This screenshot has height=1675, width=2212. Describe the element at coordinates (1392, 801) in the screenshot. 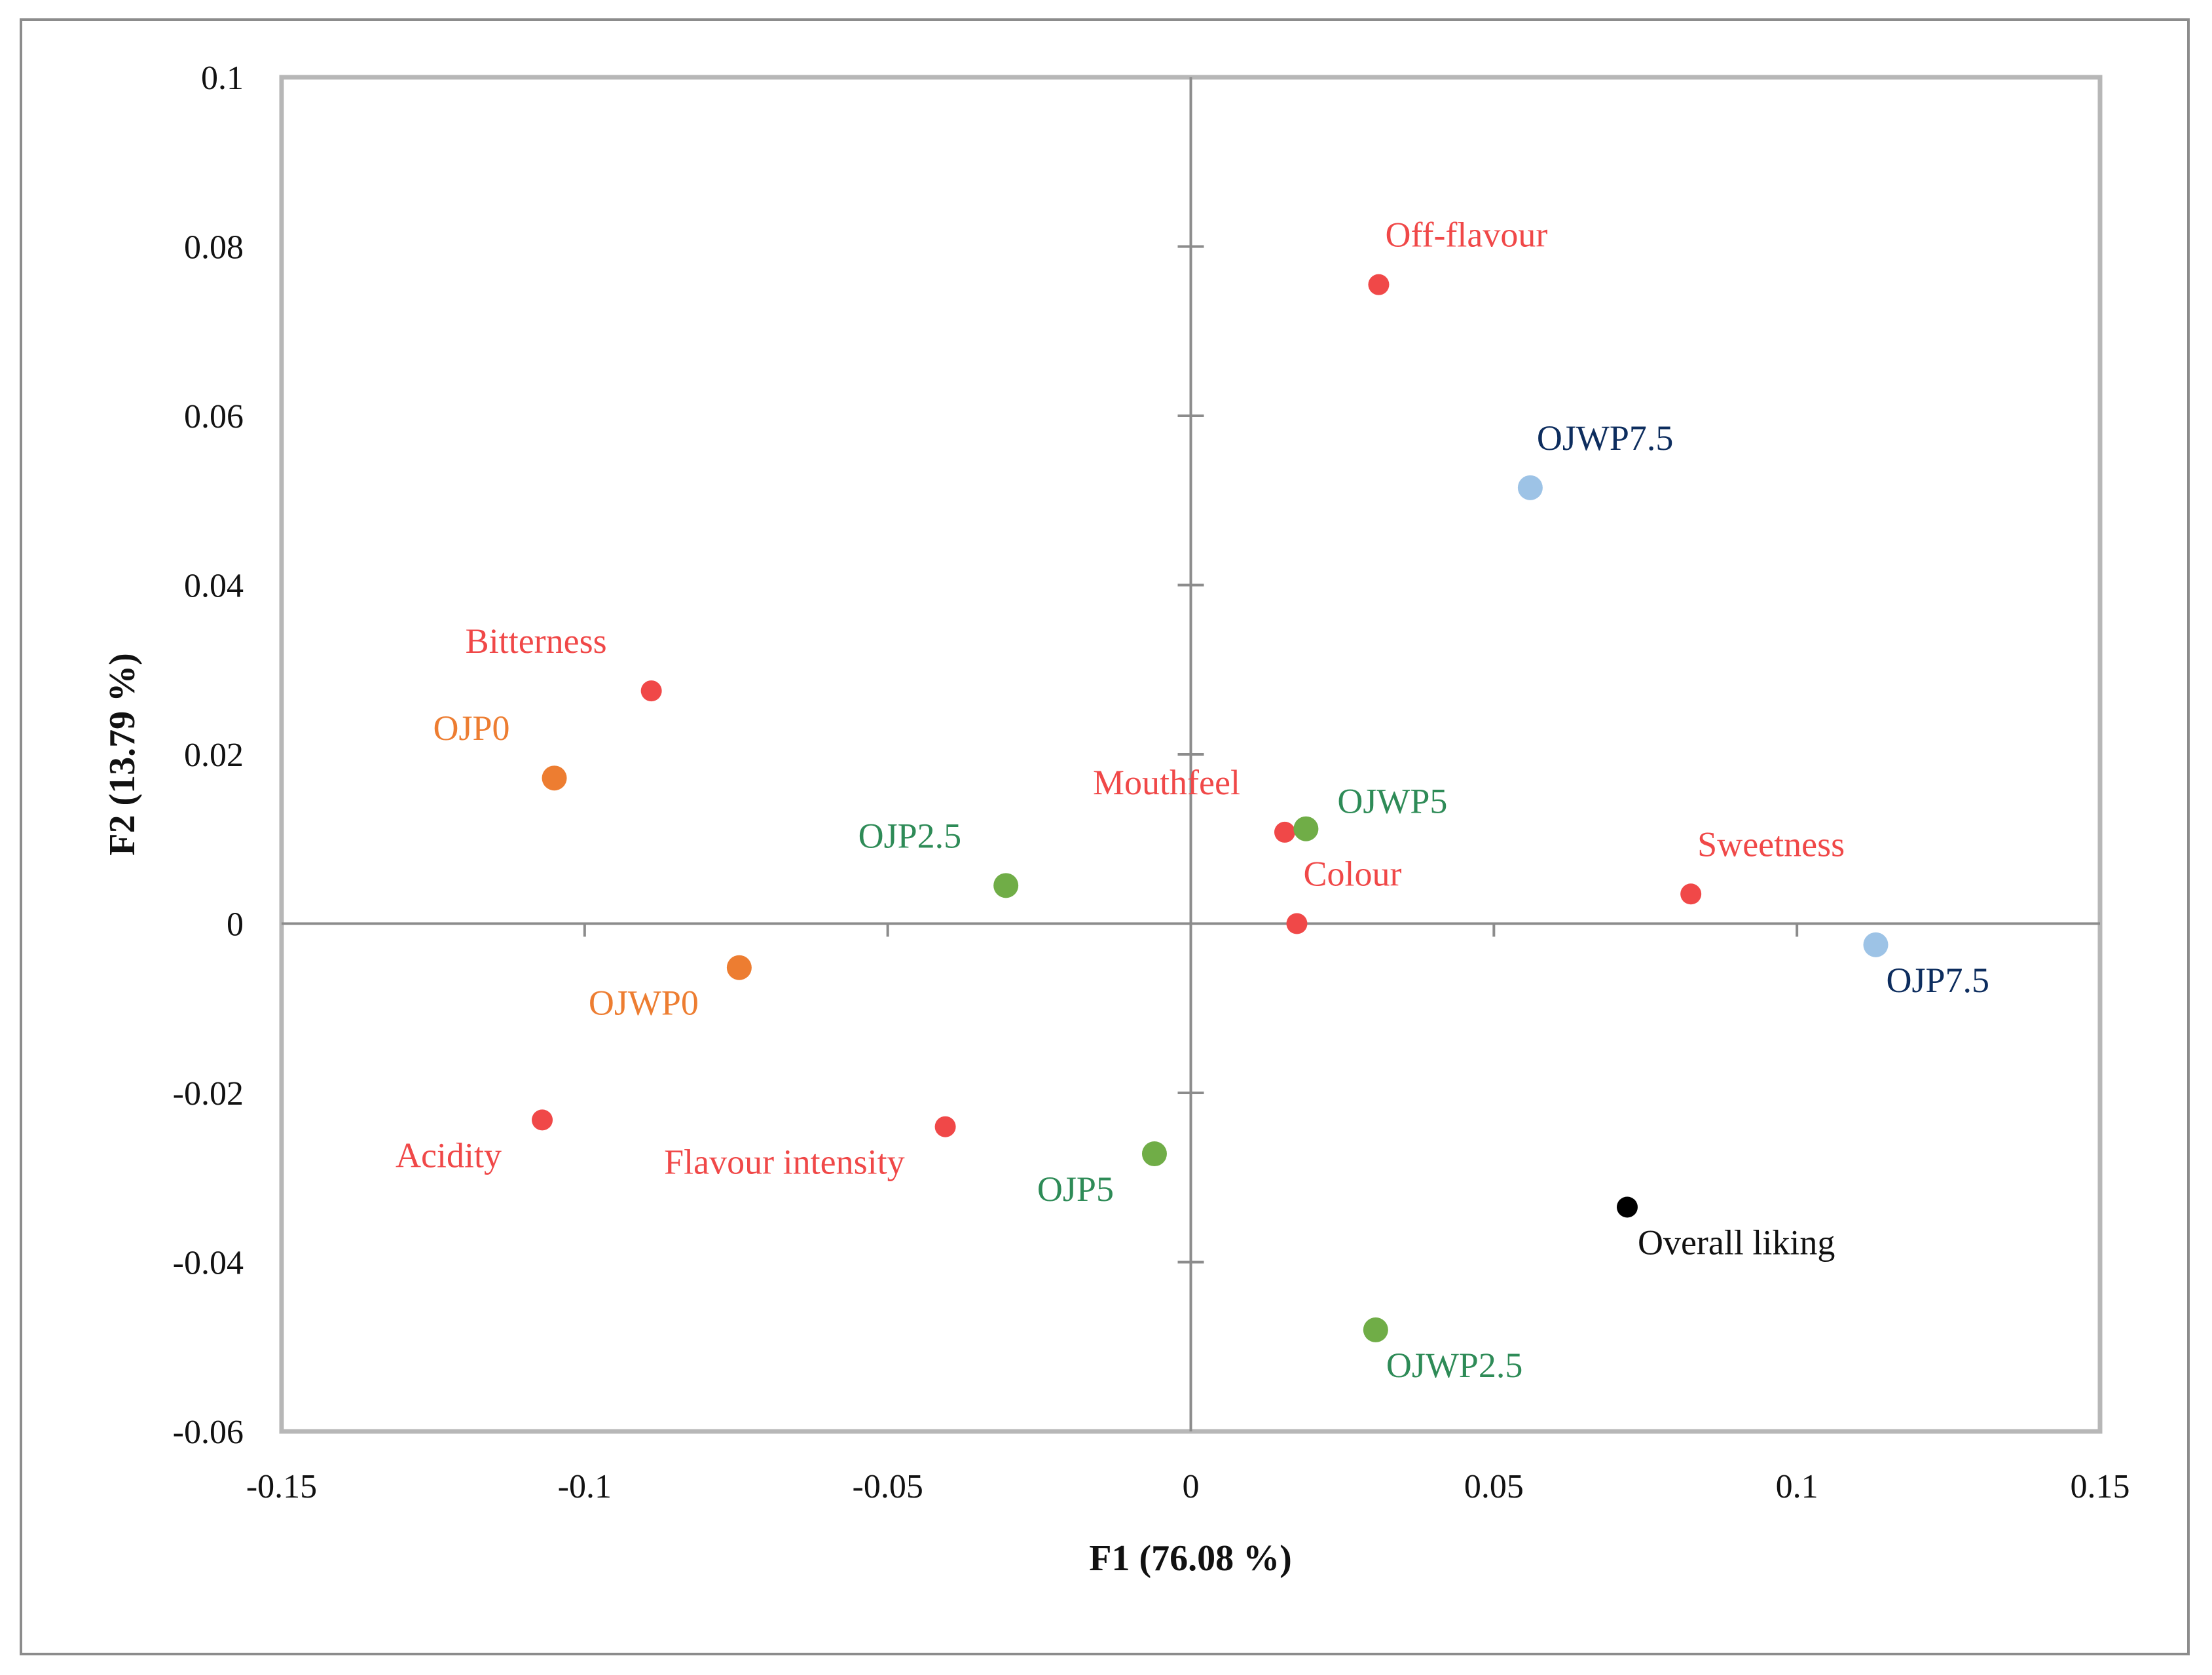

I see `label-ojwp5: OJWP5` at that location.